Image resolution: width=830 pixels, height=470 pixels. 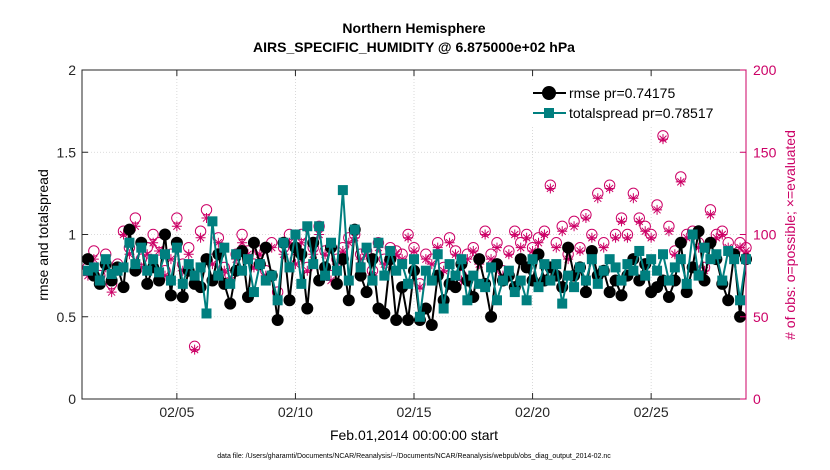 What do you see at coordinates (295, 412) in the screenshot?
I see `x-tick-label: 02/10` at bounding box center [295, 412].